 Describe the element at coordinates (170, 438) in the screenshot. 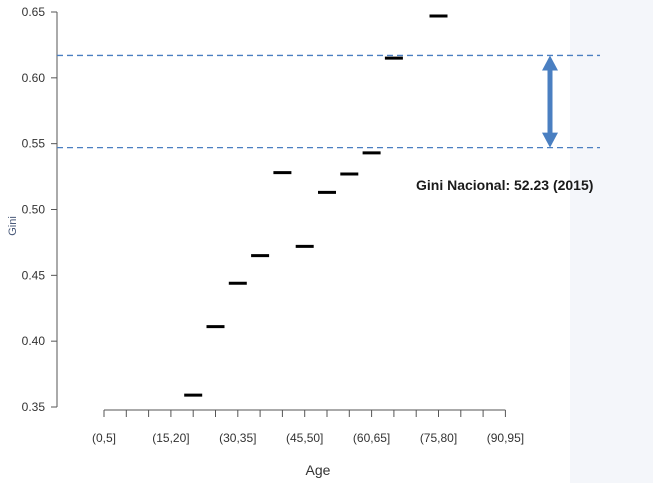

I see `x-tick-label: (15,20]` at that location.